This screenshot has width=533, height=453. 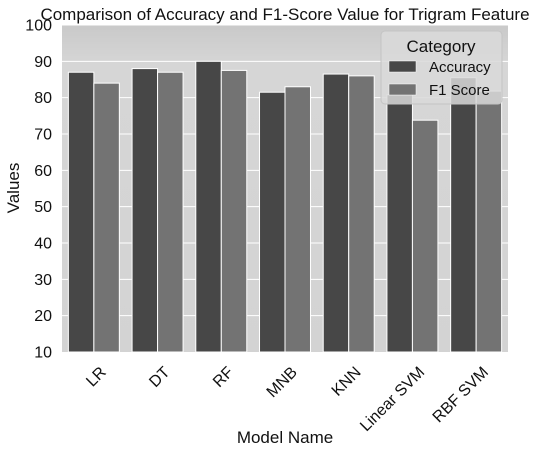 What do you see at coordinates (43, 171) in the screenshot?
I see `y-tick-label: 60` at bounding box center [43, 171].